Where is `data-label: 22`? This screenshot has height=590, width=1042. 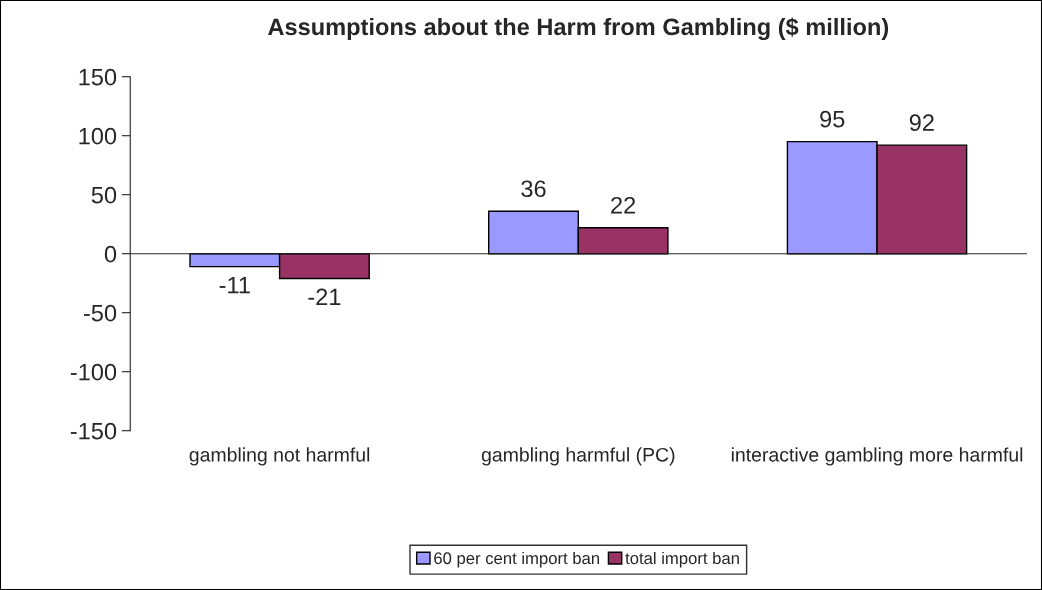
data-label: 22 is located at coordinates (623, 205).